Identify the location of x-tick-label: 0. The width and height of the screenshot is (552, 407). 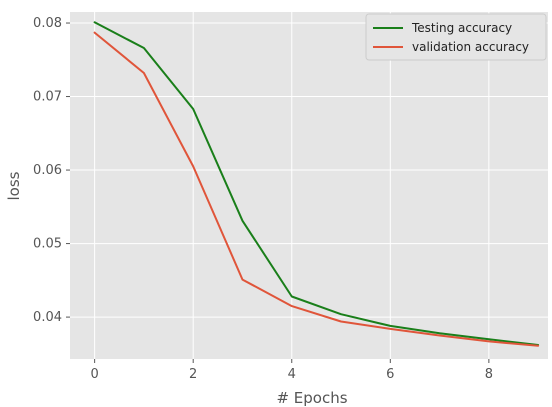
(94, 374).